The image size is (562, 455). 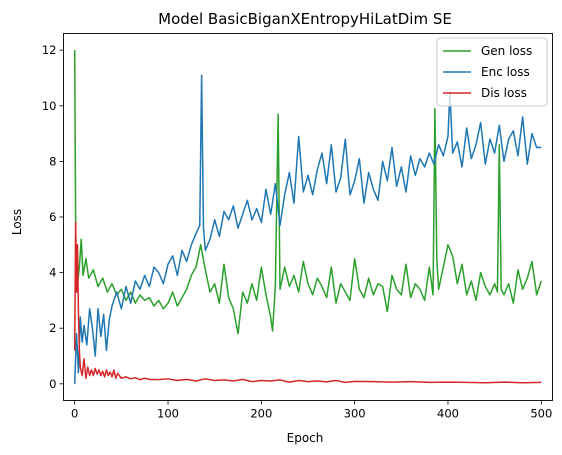 What do you see at coordinates (541, 414) in the screenshot?
I see `x-tick-label: 500` at bounding box center [541, 414].